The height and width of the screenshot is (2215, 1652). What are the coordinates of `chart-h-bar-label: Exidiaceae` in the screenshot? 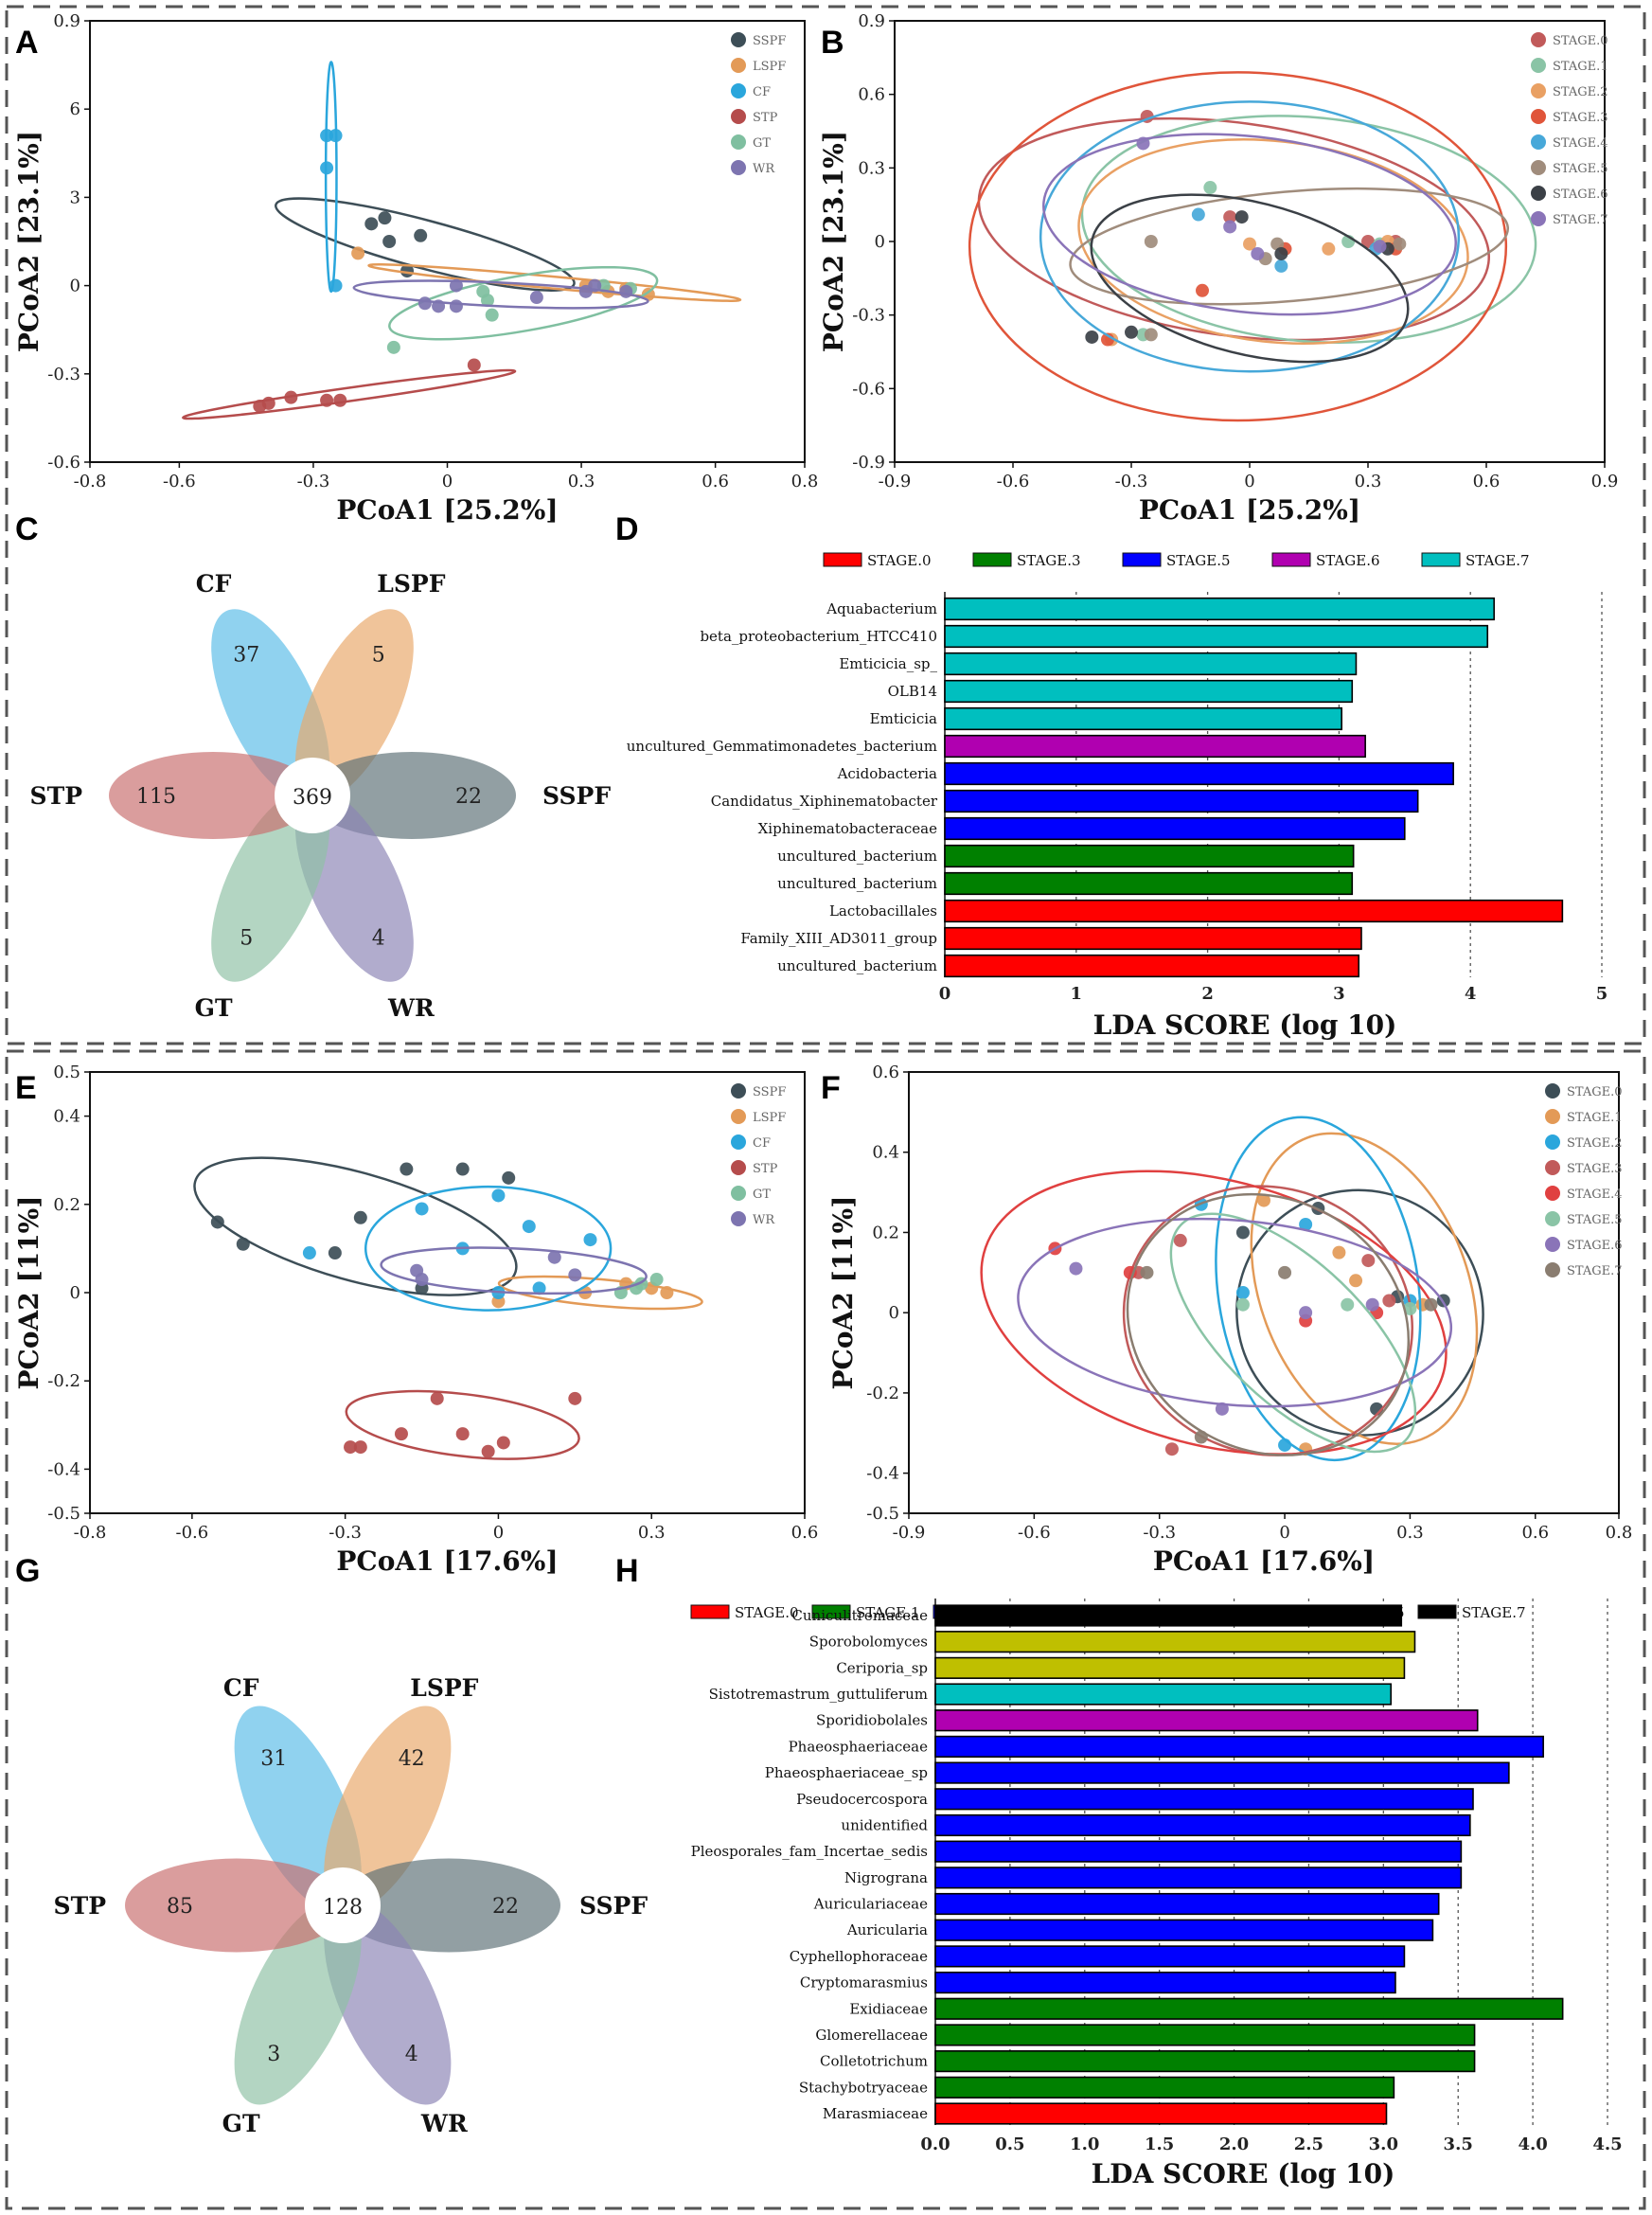 It's located at (888, 2008).